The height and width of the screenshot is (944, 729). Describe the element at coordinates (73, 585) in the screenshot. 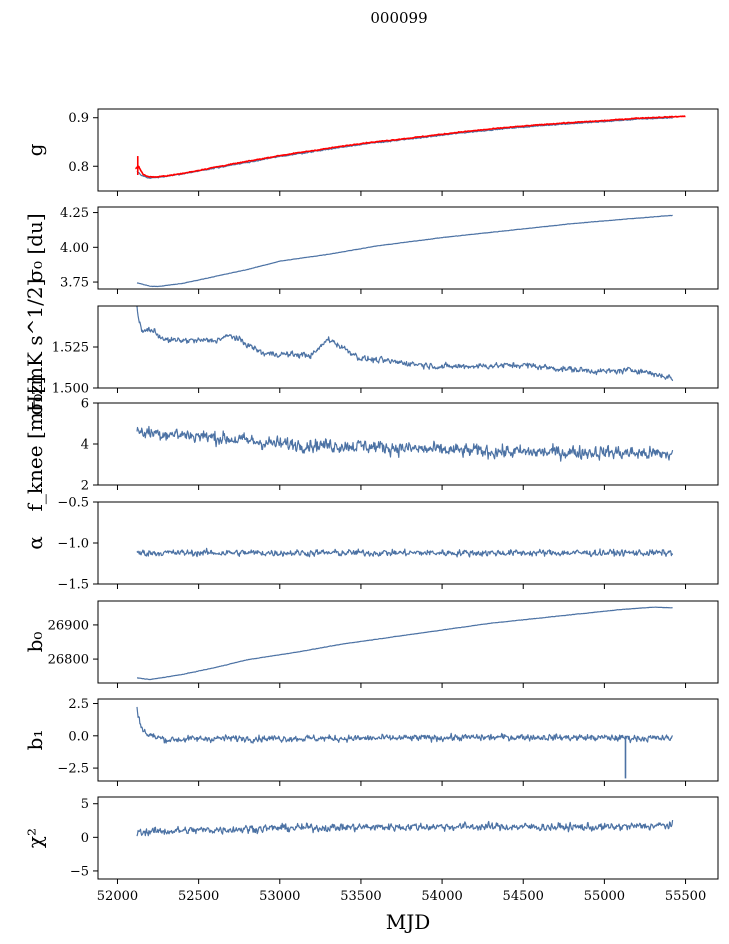

I see `y-tick-label-4-0: −1.5` at that location.